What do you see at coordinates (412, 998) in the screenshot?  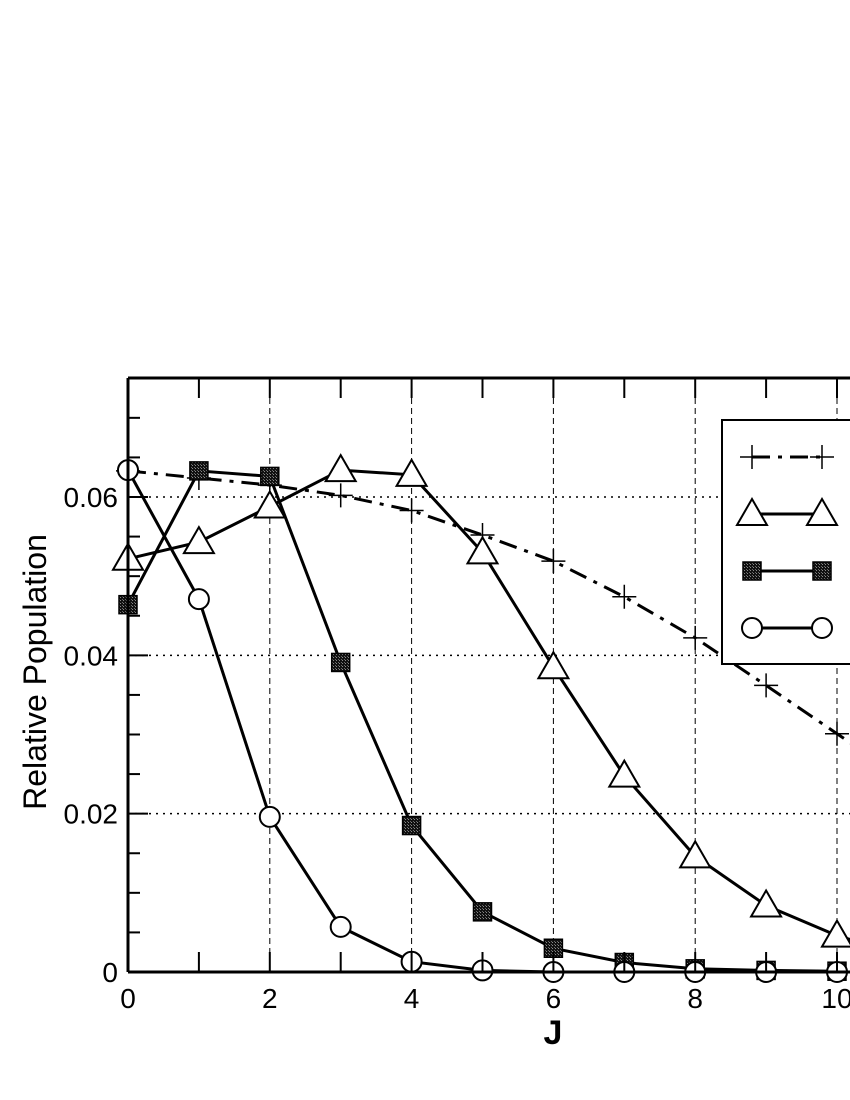 I see `x-tick-label: 4` at bounding box center [412, 998].